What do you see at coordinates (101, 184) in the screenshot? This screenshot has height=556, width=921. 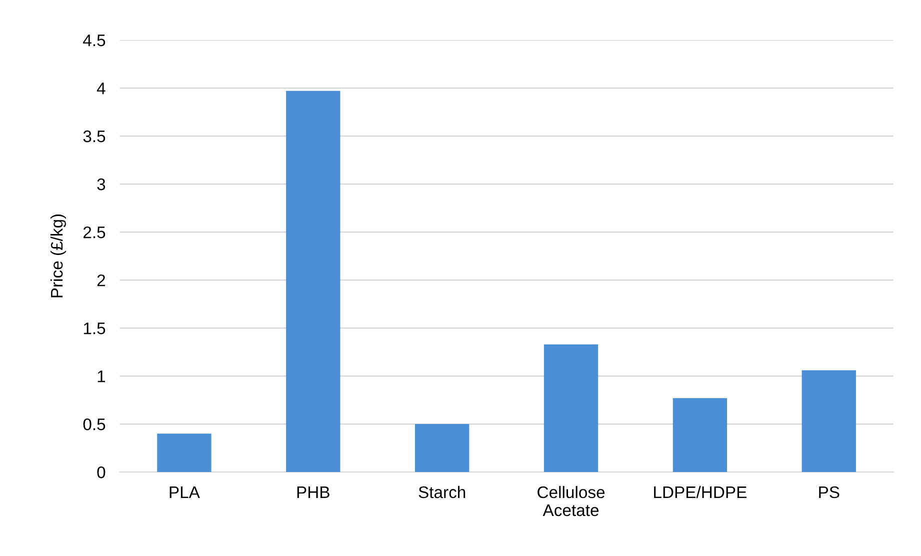 I see `y-tick-label: 3` at bounding box center [101, 184].